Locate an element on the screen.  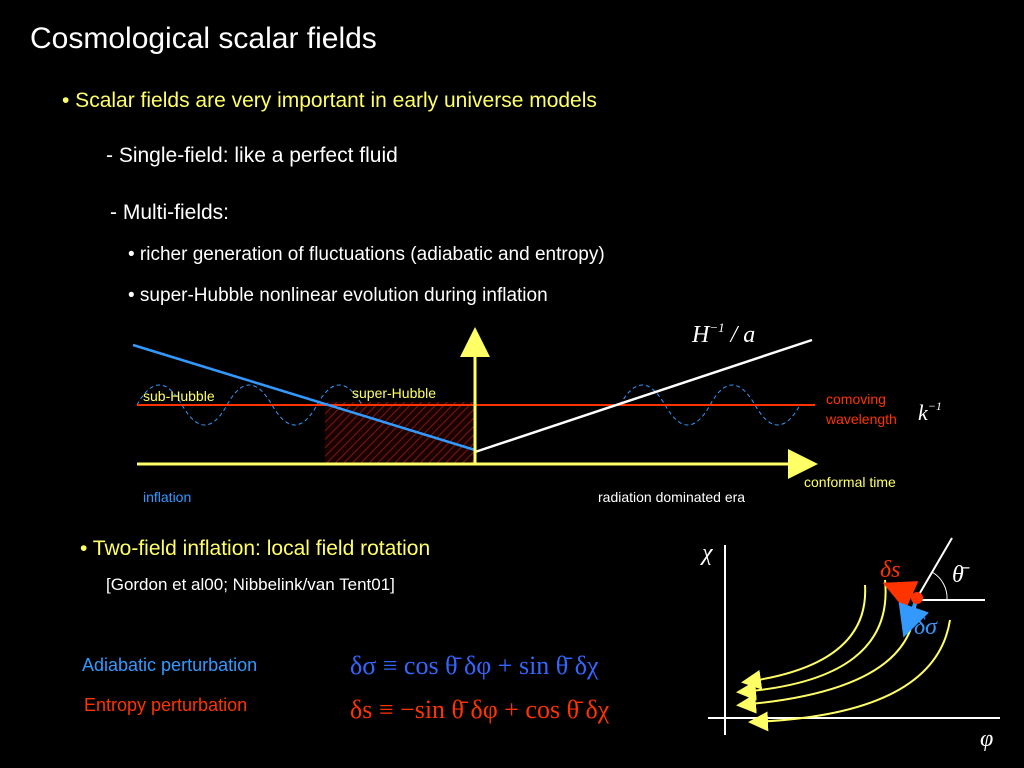
label: comoving is located at coordinates (856, 399).